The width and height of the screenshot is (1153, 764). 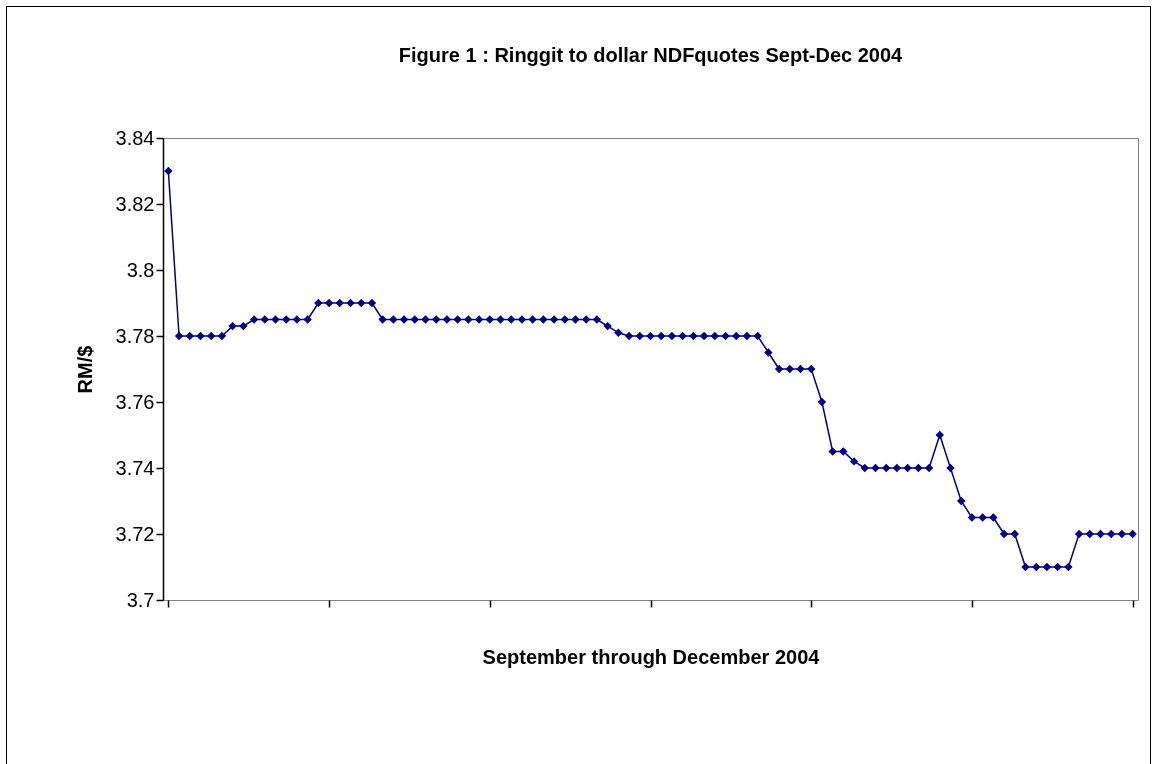 I want to click on y-tick-label: 3.74, so click(x=135, y=467).